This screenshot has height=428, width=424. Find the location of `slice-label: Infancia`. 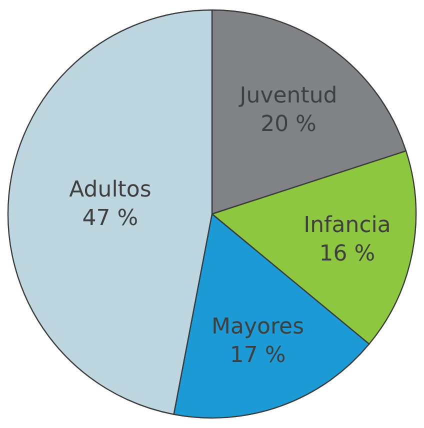

slice-label: Infancia is located at coordinates (347, 225).